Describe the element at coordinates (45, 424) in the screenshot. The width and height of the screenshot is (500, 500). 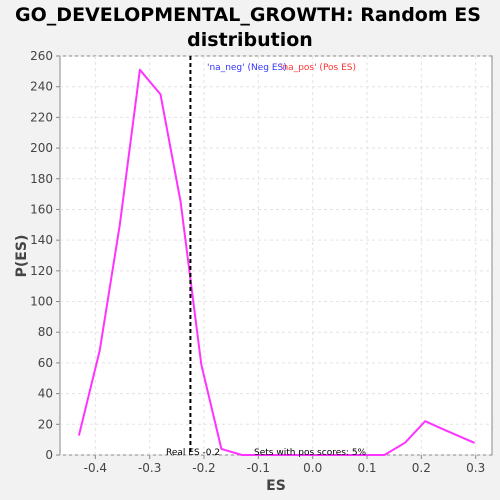
I see `y-tick-label: 20` at that location.